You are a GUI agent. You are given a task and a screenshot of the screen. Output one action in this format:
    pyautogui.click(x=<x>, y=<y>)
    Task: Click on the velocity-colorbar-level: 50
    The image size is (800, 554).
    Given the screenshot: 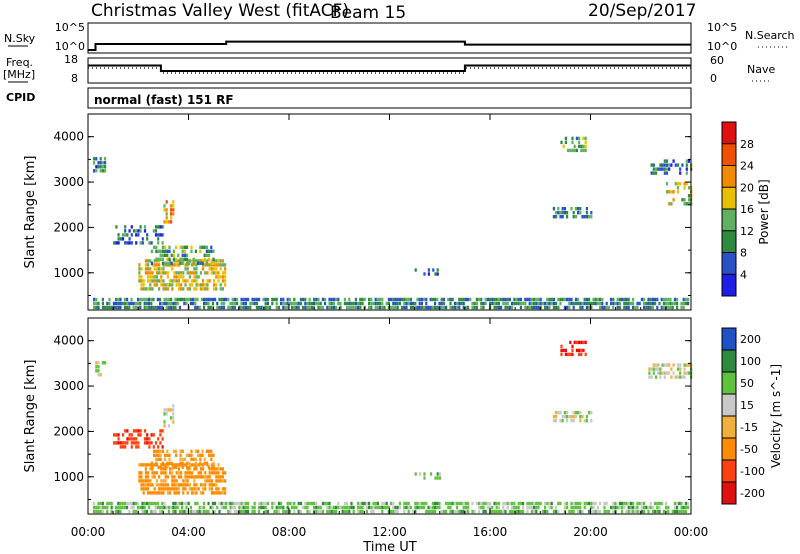 What is the action you would take?
    pyautogui.click(x=747, y=383)
    